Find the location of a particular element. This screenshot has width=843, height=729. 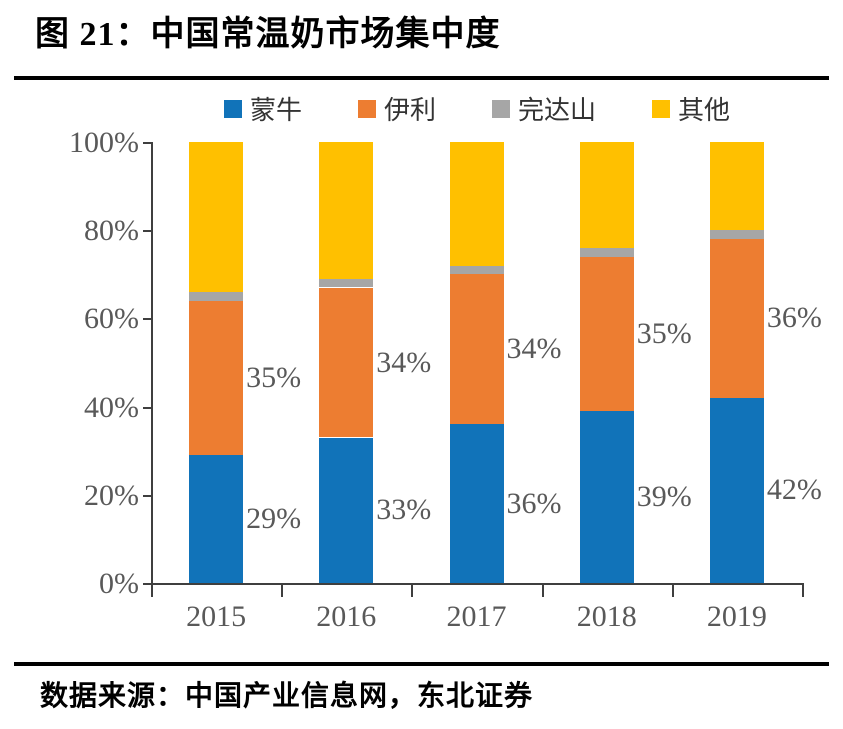

legend-item-wondersun: 完达山 is located at coordinates (544, 108).